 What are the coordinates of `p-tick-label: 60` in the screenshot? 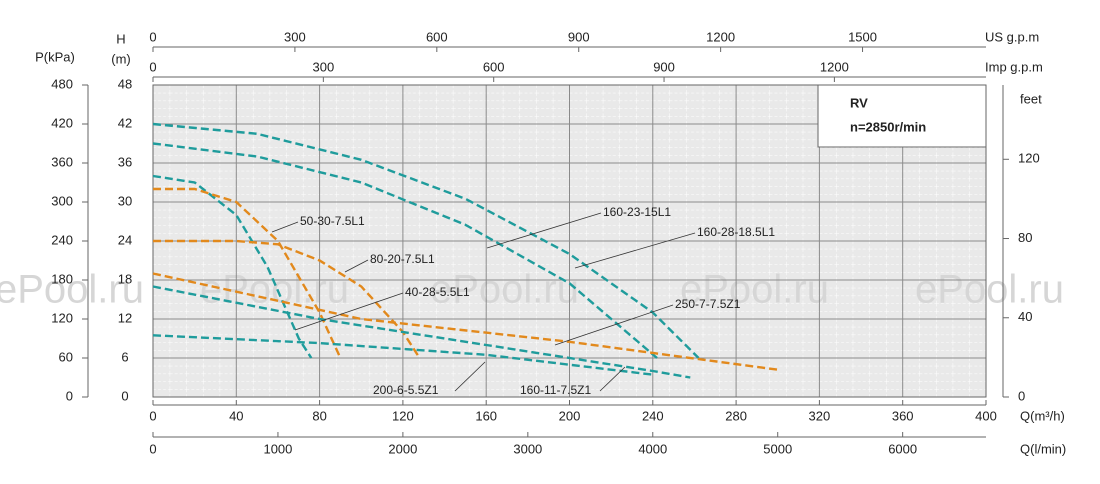 It's located at (66, 356).